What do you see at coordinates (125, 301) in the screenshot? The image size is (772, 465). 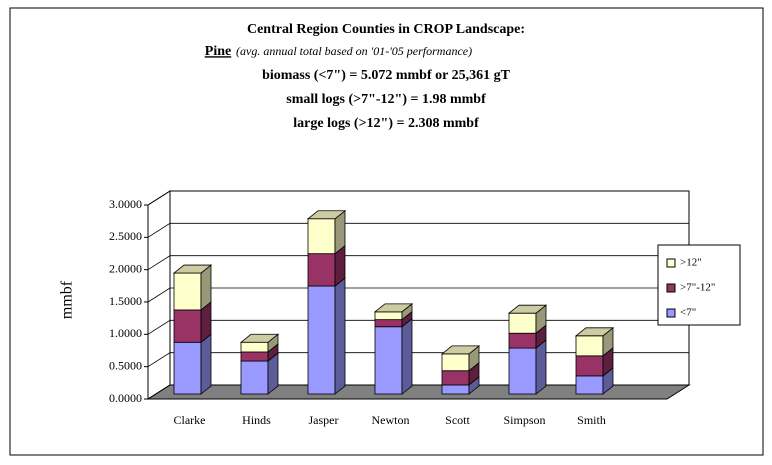 I see `y-tick-label: 1.5000` at bounding box center [125, 301].